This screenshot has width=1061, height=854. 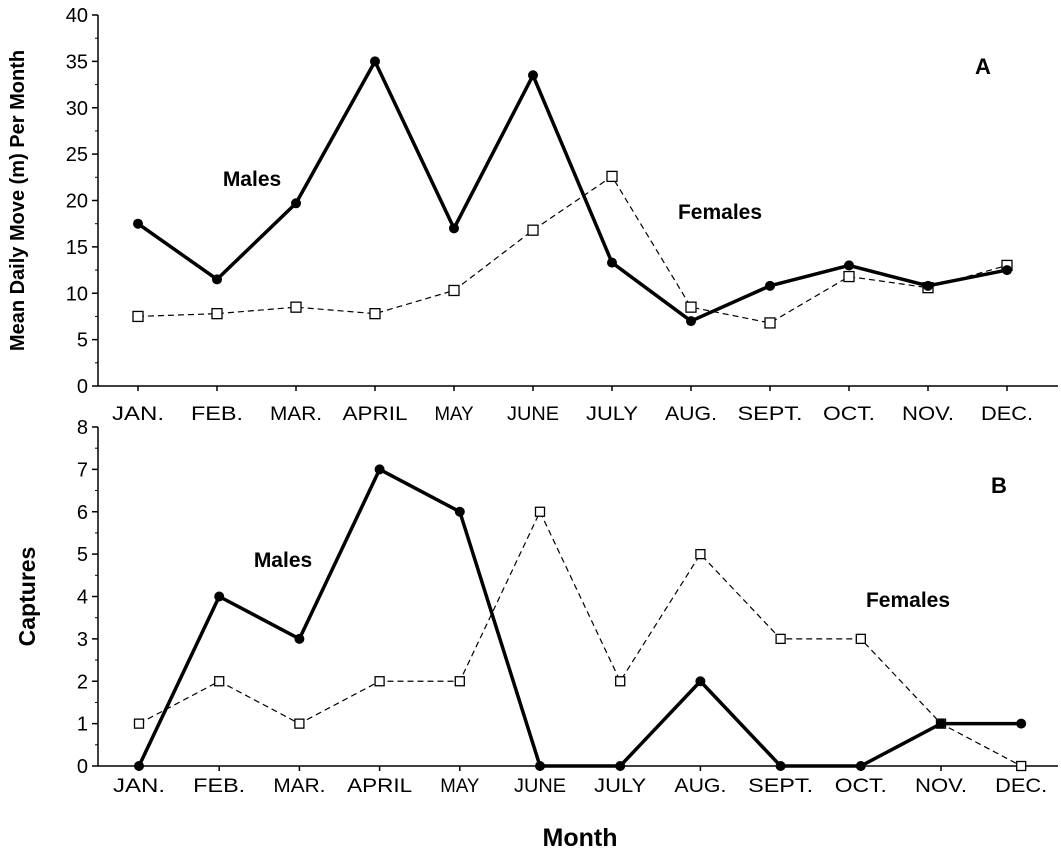 What do you see at coordinates (77, 155) in the screenshot?
I see `y-tick-label: 25` at bounding box center [77, 155].